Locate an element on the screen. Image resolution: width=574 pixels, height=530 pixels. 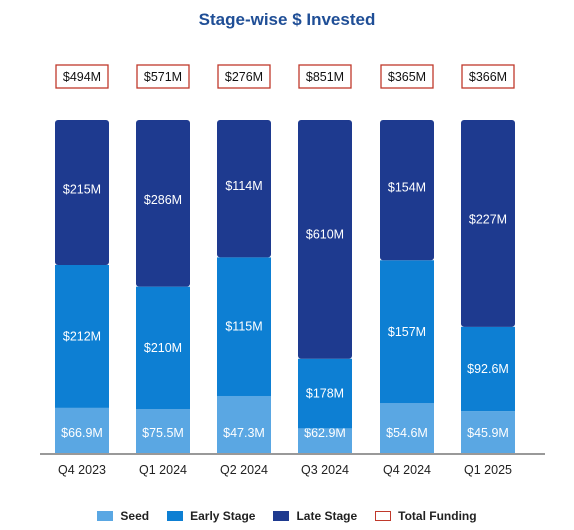
data-label-early-stage-q4-2024: $157M is located at coordinates (407, 332).